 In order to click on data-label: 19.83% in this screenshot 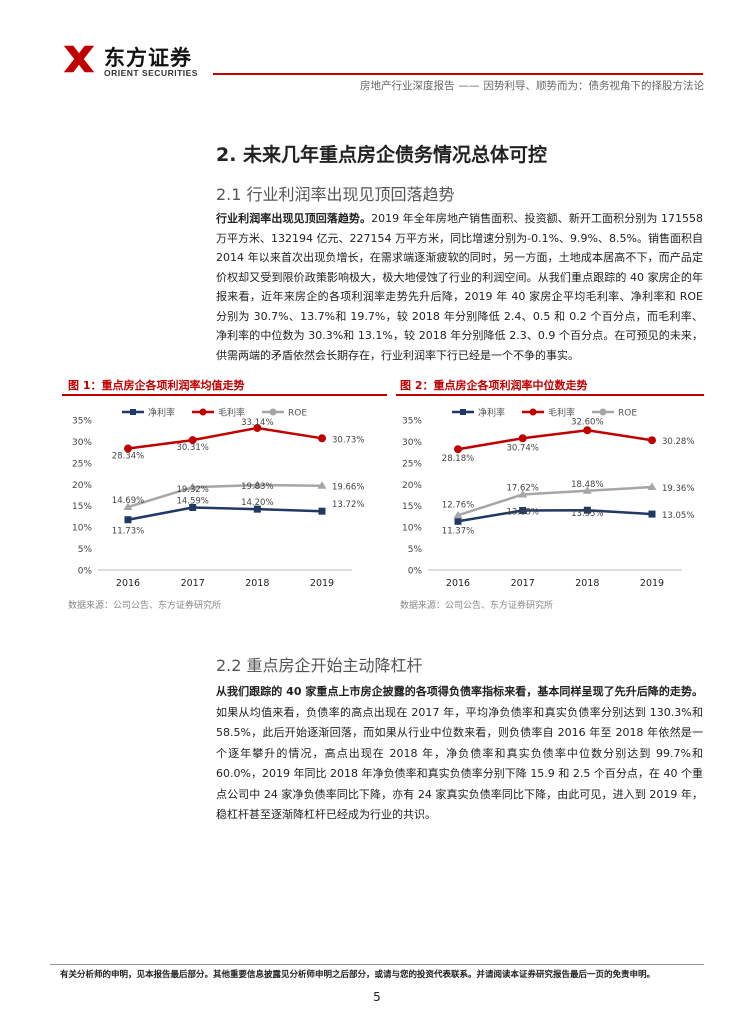, I will do `click(257, 487)`.